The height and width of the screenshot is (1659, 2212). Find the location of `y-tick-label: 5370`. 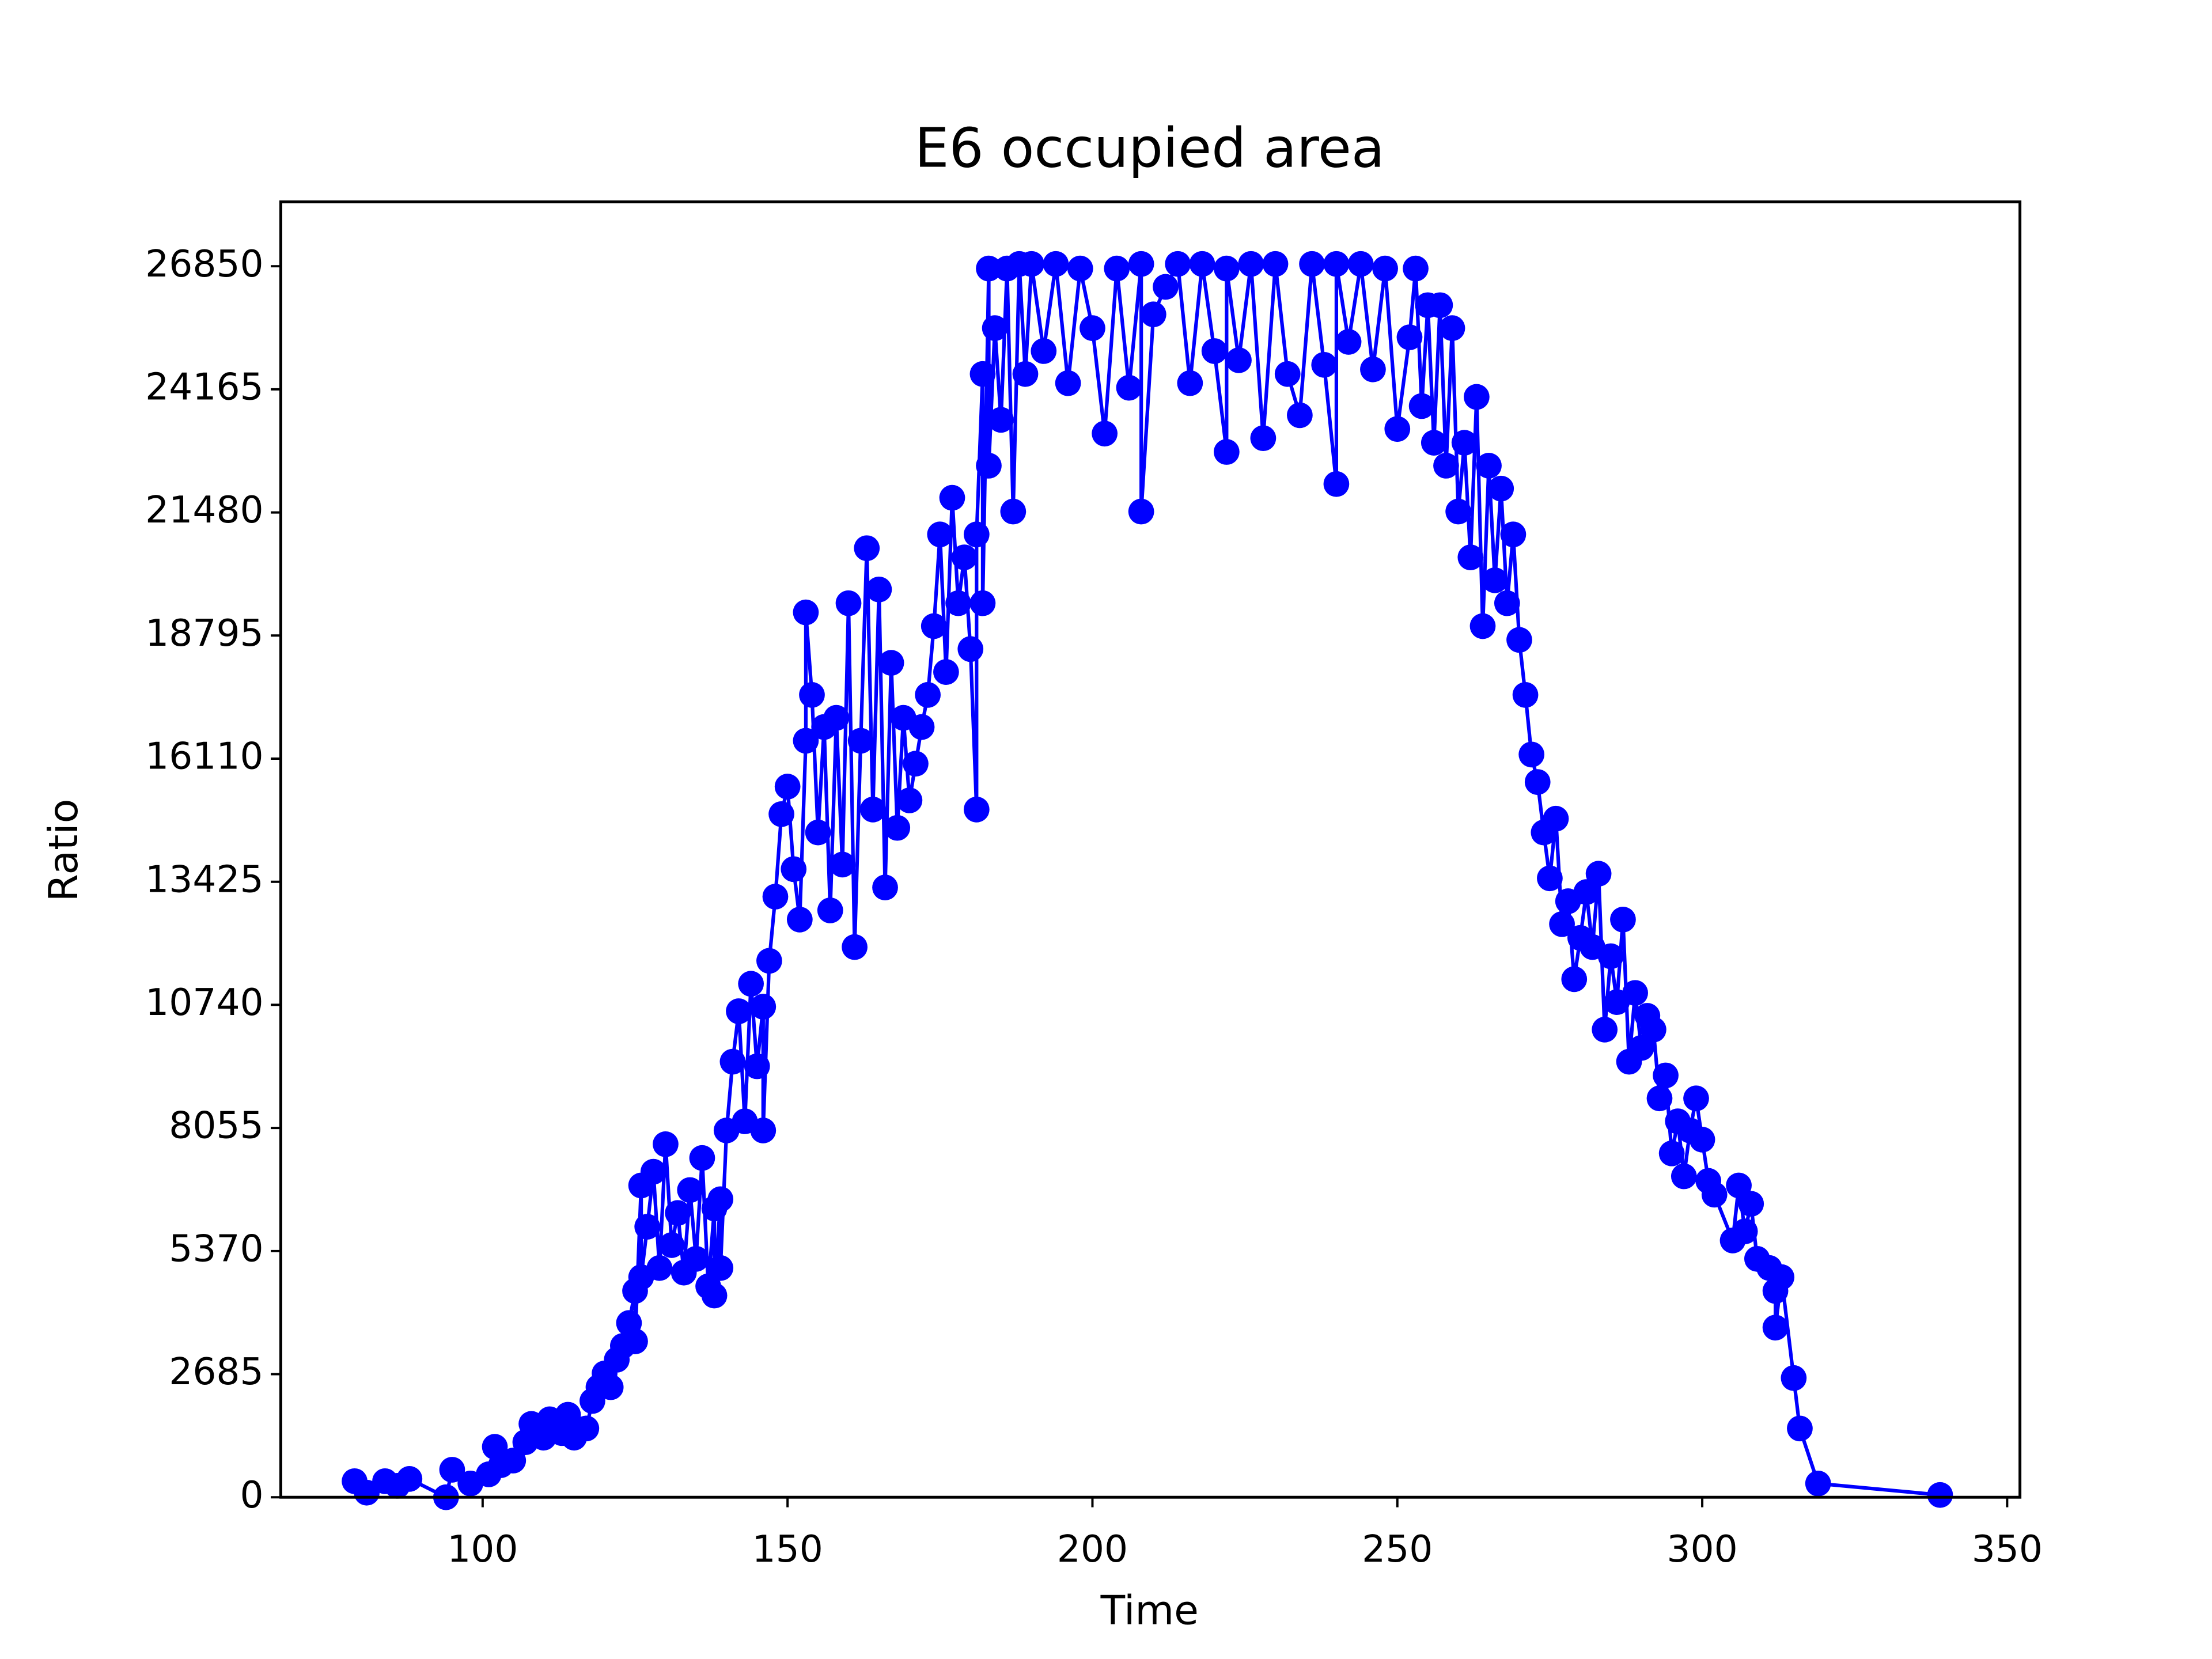

y-tick-label: 5370 is located at coordinates (216, 1248).